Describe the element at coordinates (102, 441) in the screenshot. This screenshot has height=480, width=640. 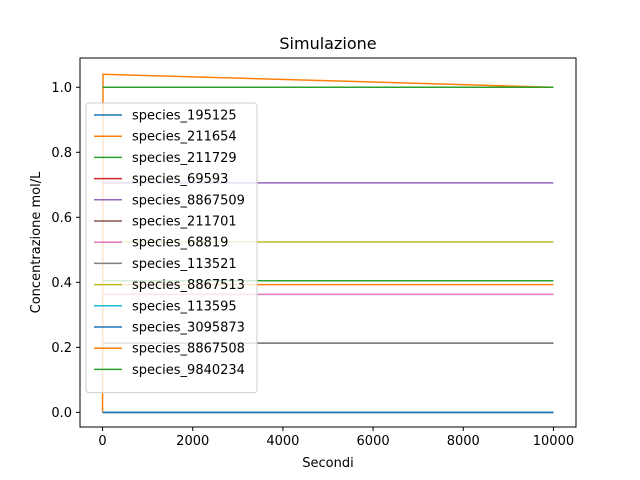
I see `x-tick-label: 0` at that location.